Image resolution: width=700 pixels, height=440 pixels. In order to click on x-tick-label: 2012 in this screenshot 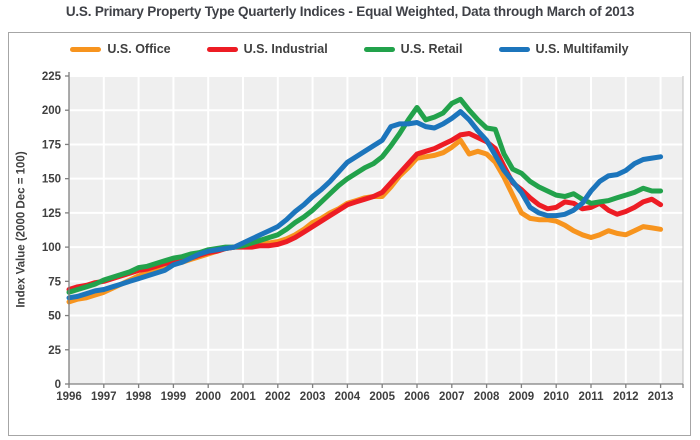, I will do `click(626, 397)`.